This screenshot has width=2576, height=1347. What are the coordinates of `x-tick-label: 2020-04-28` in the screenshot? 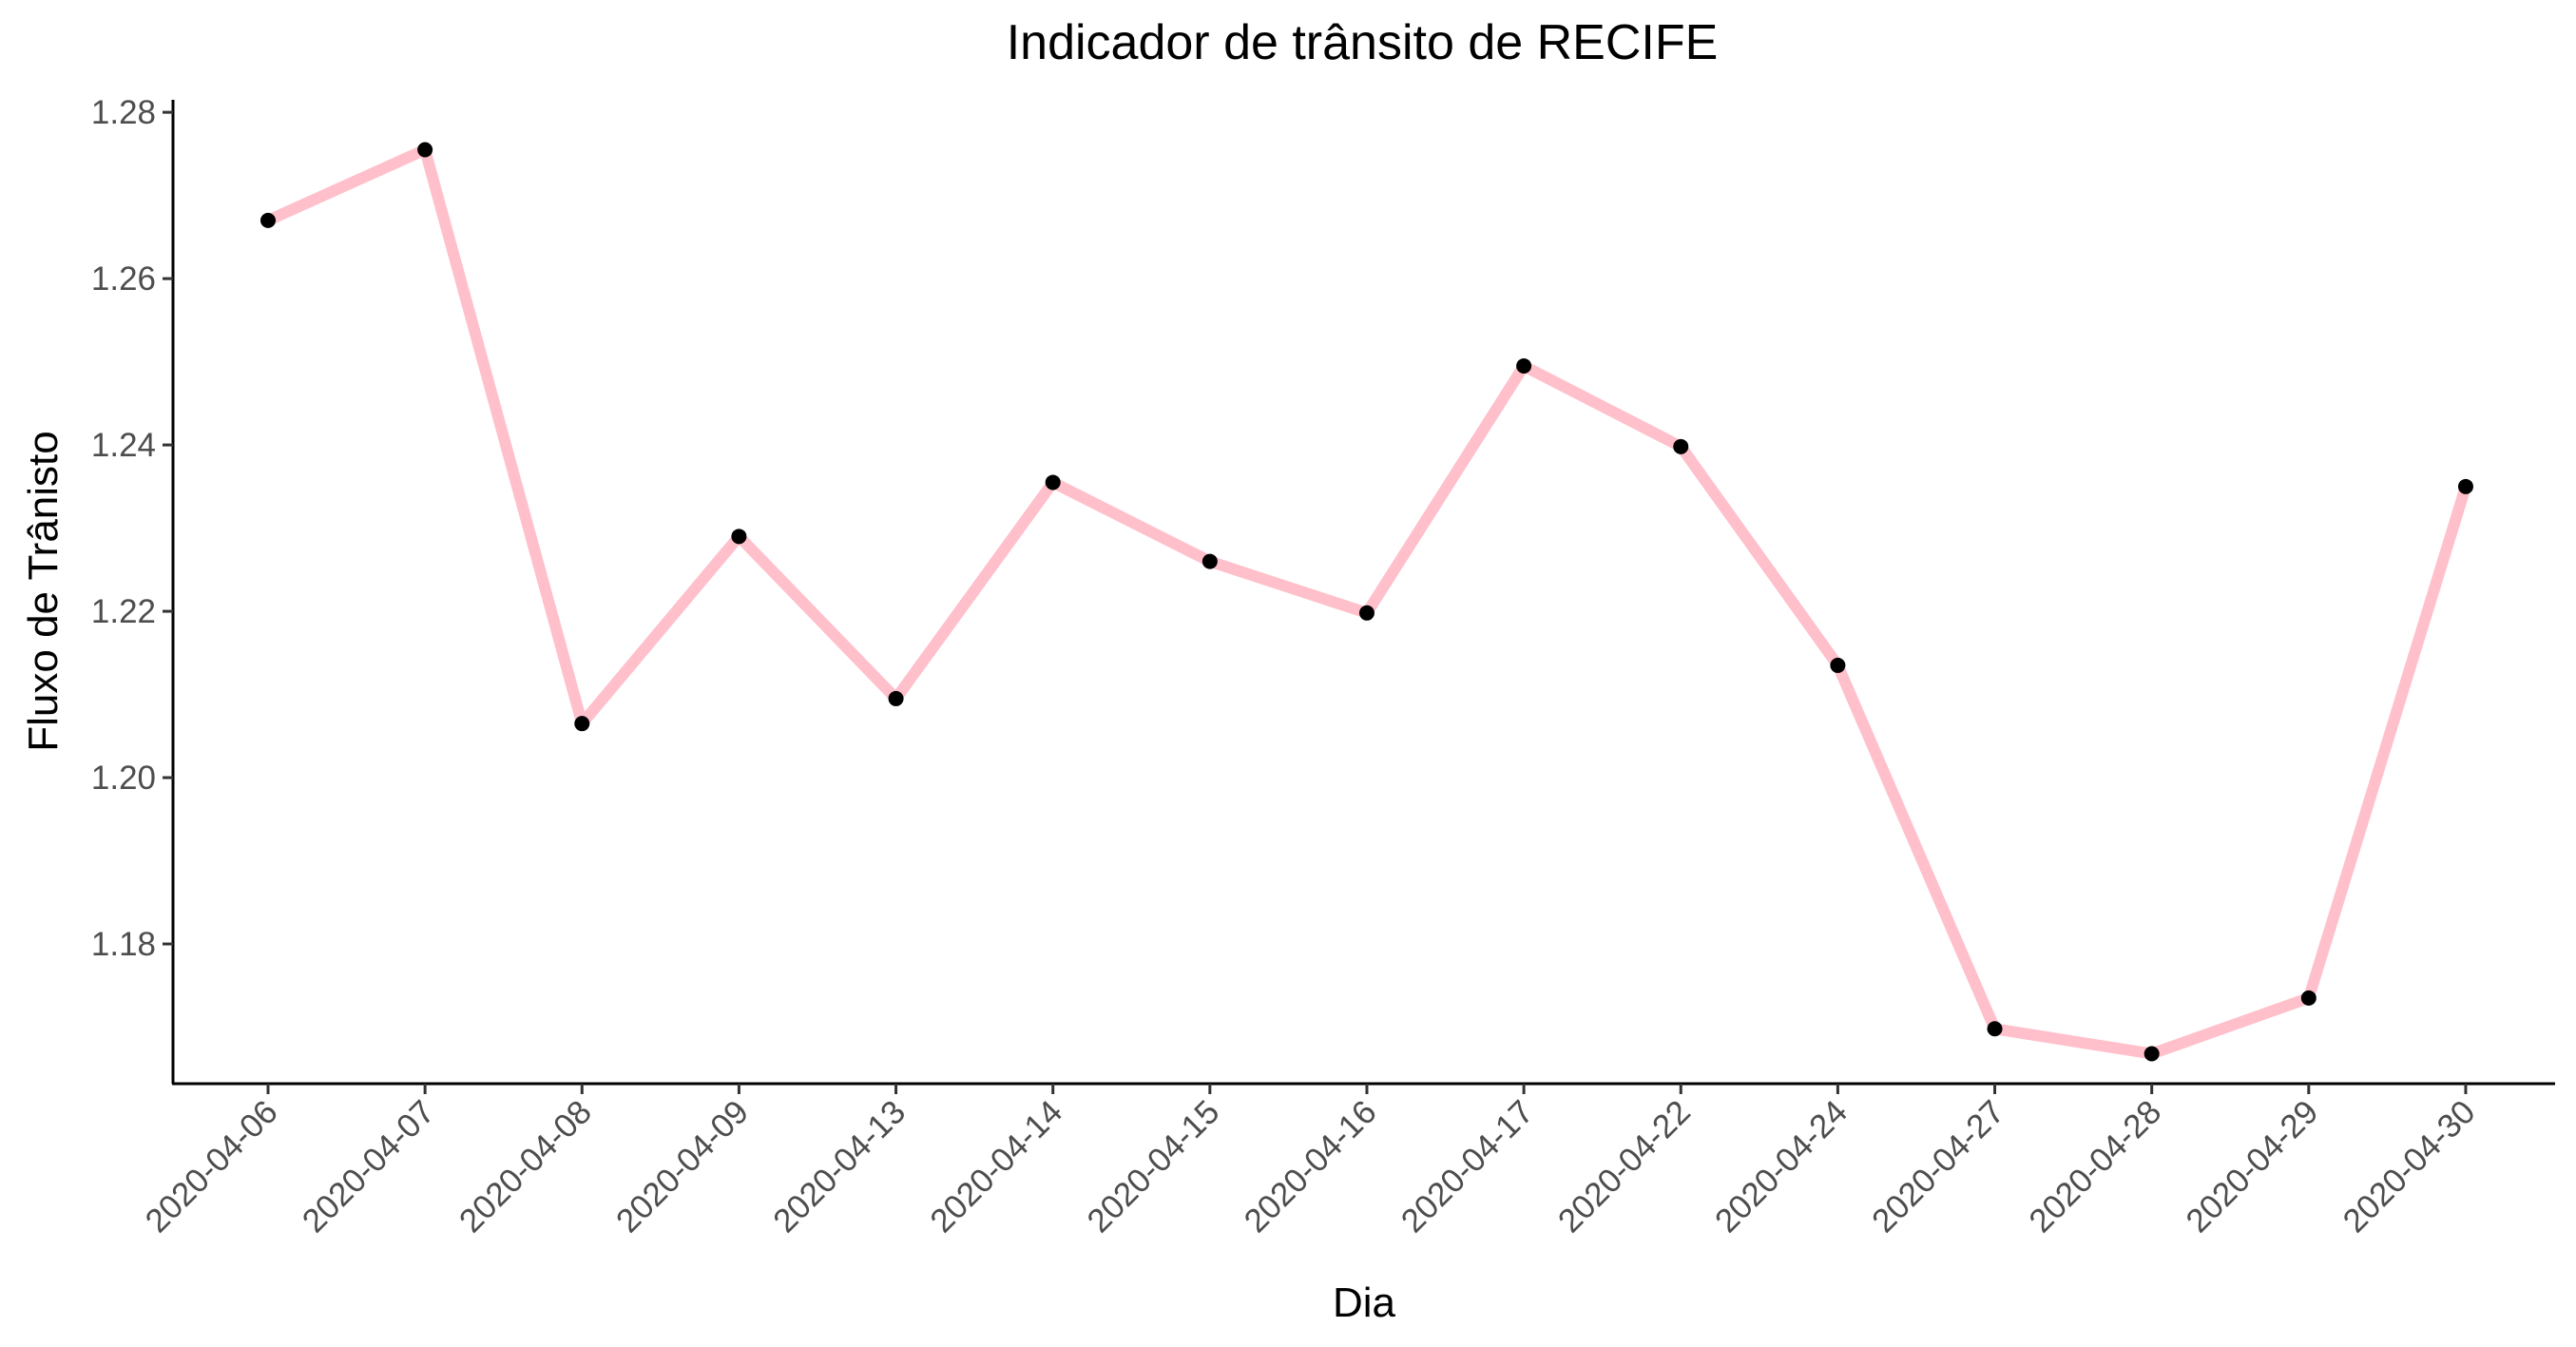 It's located at (2095, 1166).